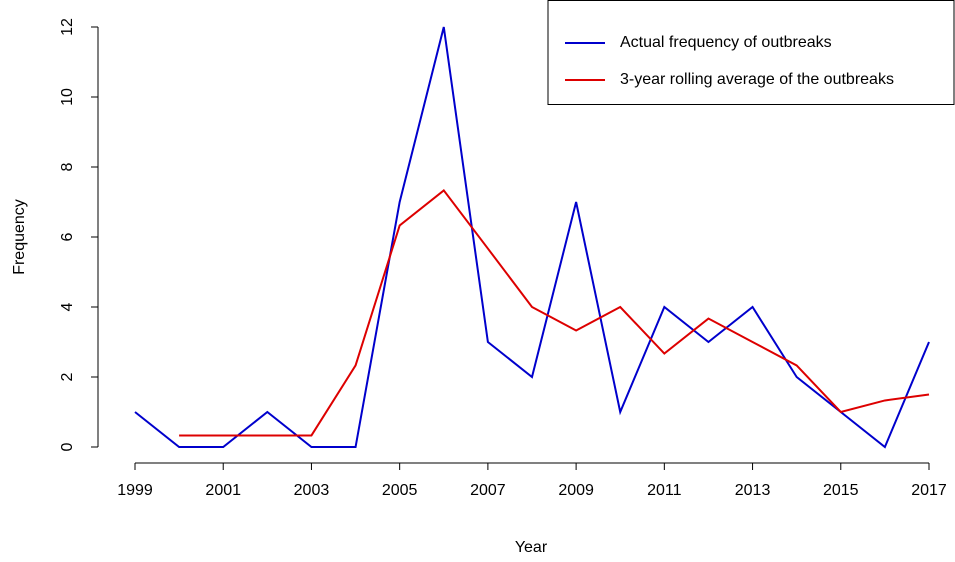 This screenshot has width=955, height=562. Describe the element at coordinates (223, 490) in the screenshot. I see `x-tick-label: 2001` at that location.